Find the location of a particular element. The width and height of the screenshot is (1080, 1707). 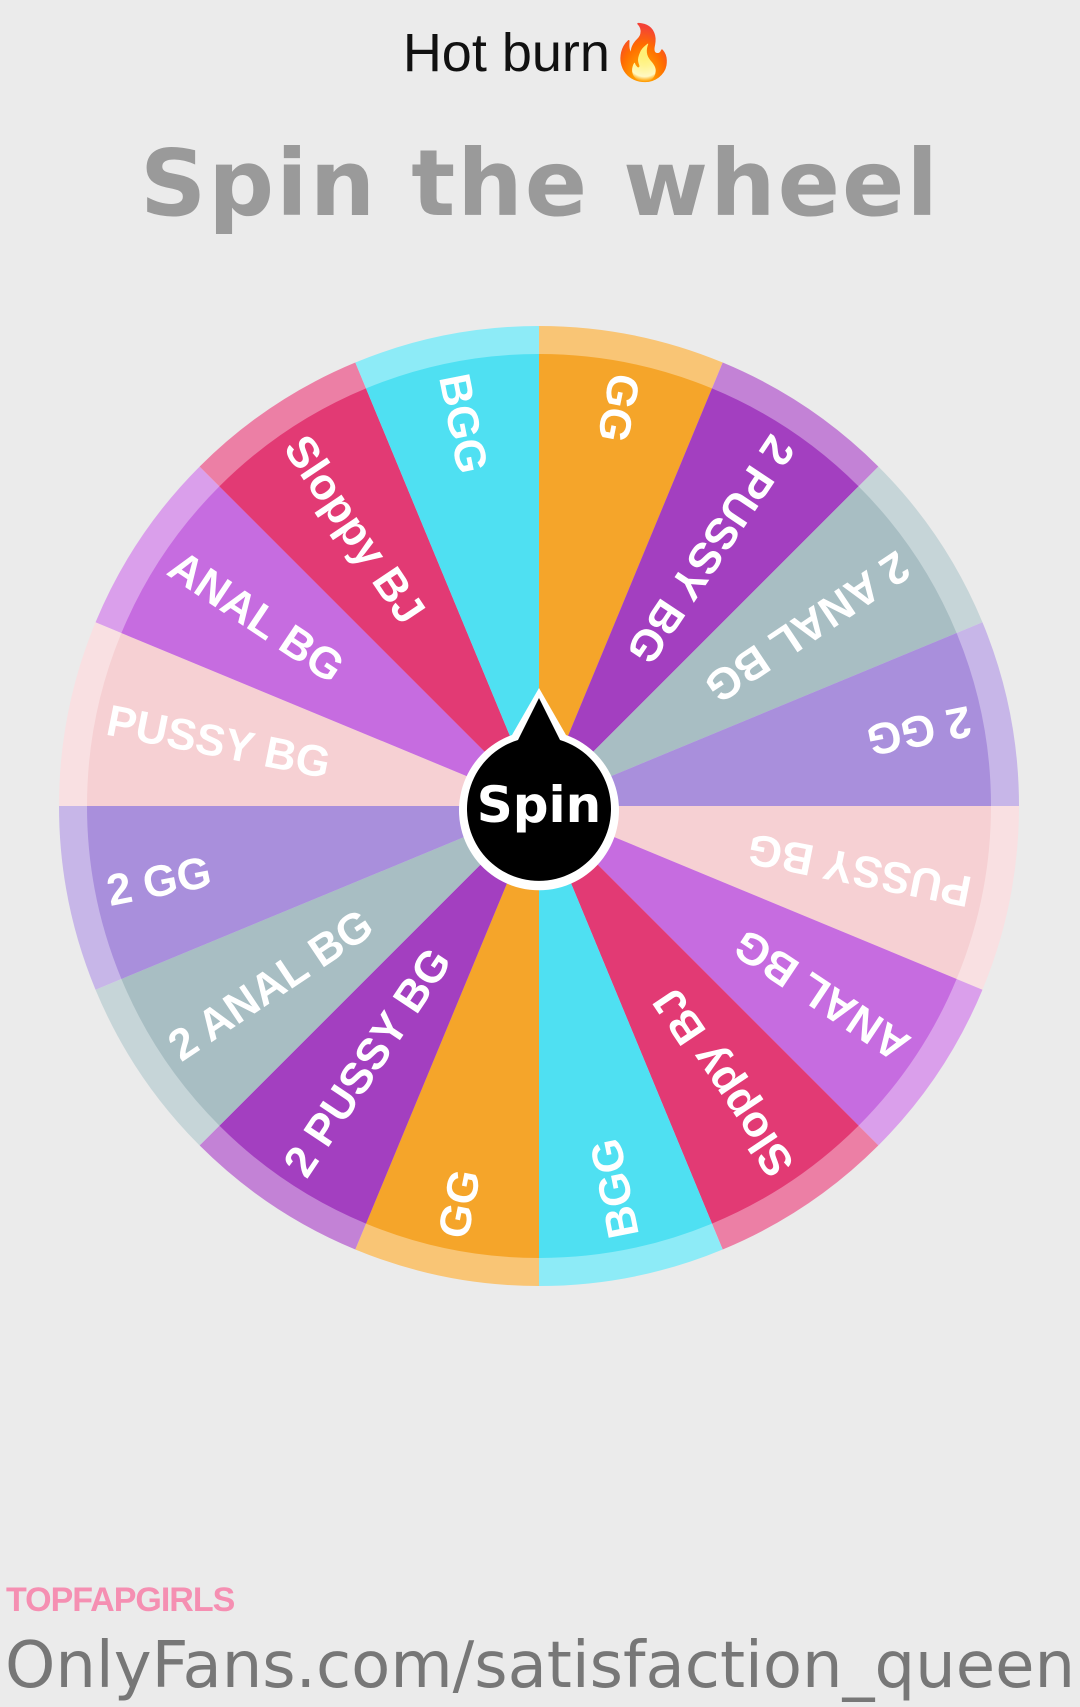

title-text: Hot burn is located at coordinates (506, 53).